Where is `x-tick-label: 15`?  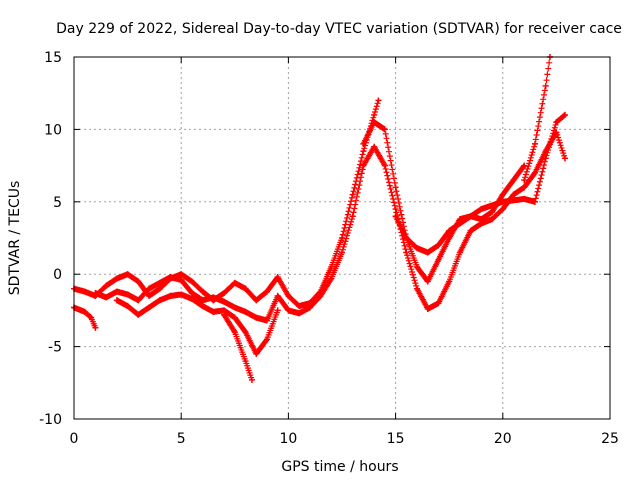
x-tick-label: 15 is located at coordinates (396, 439).